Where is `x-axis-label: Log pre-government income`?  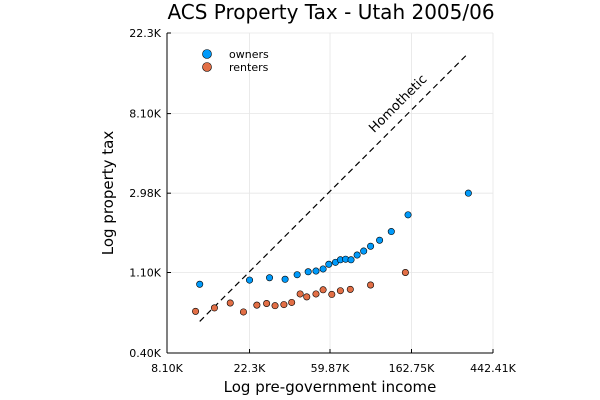
x-axis-label: Log pre-government income is located at coordinates (330, 387).